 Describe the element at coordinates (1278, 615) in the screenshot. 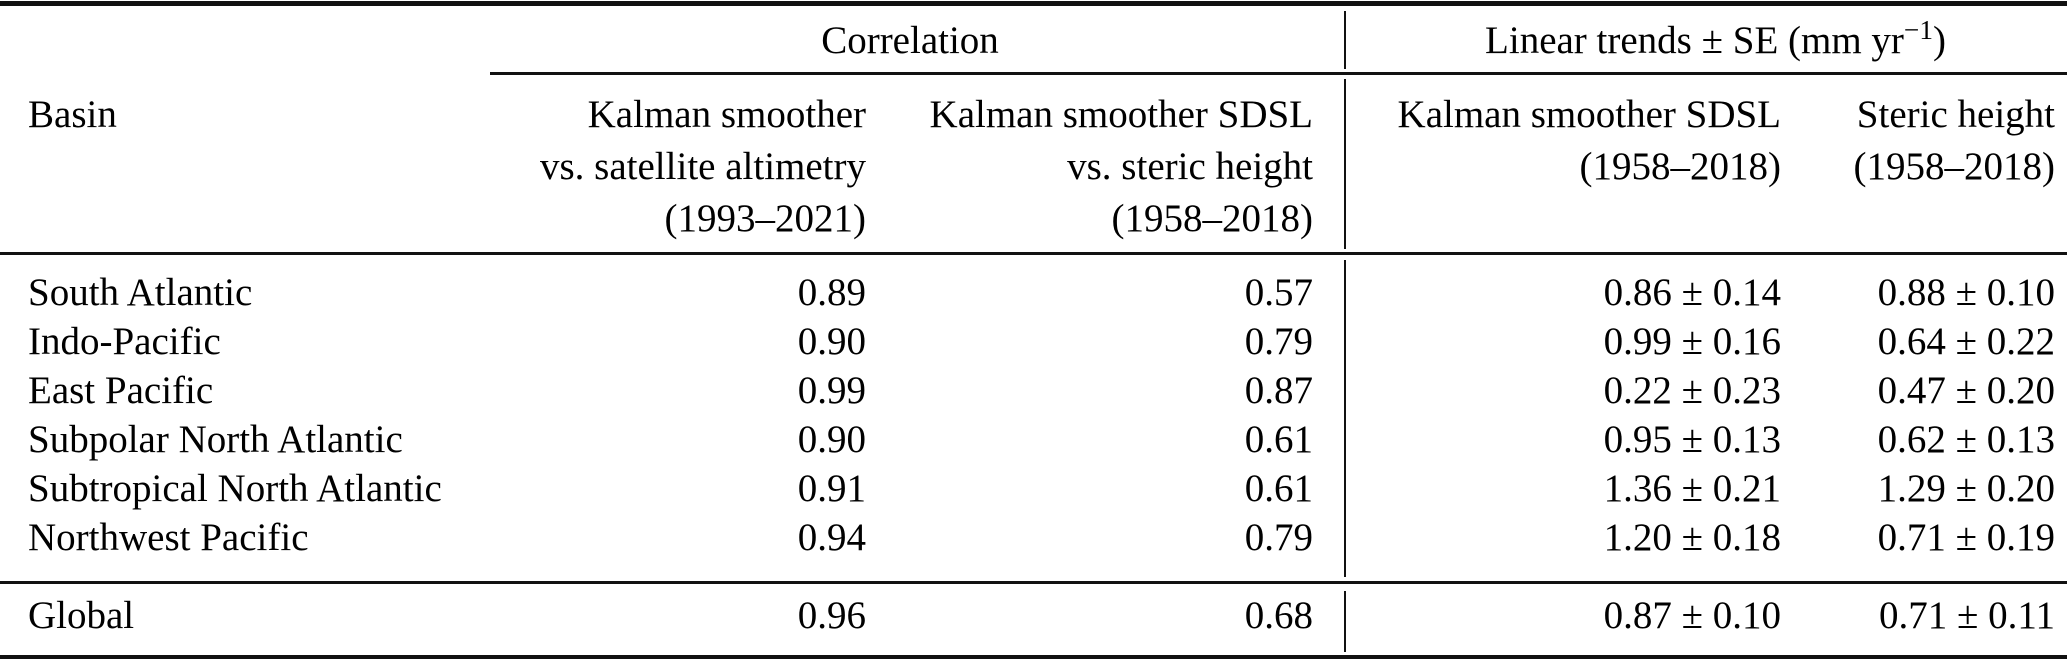

I see `corr-steric-cell: 0.68` at that location.